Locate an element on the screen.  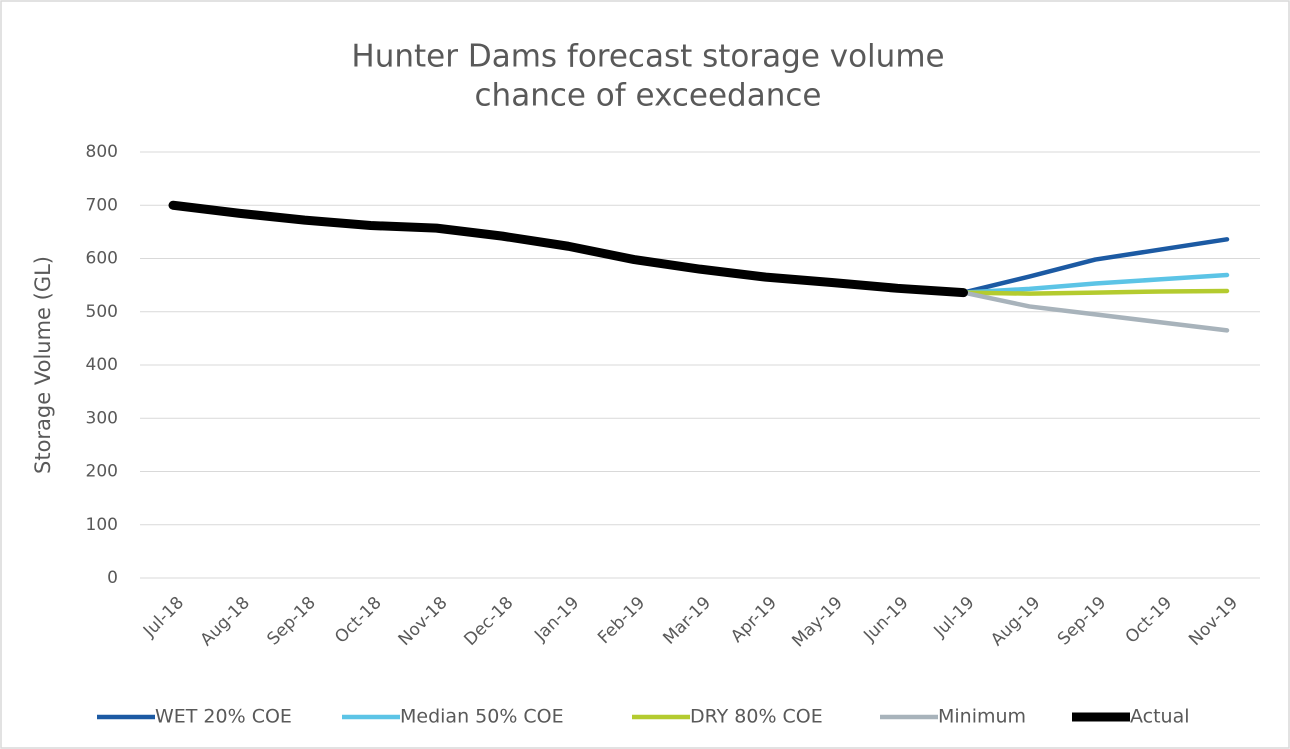
legend-label: Actual is located at coordinates (1160, 717).